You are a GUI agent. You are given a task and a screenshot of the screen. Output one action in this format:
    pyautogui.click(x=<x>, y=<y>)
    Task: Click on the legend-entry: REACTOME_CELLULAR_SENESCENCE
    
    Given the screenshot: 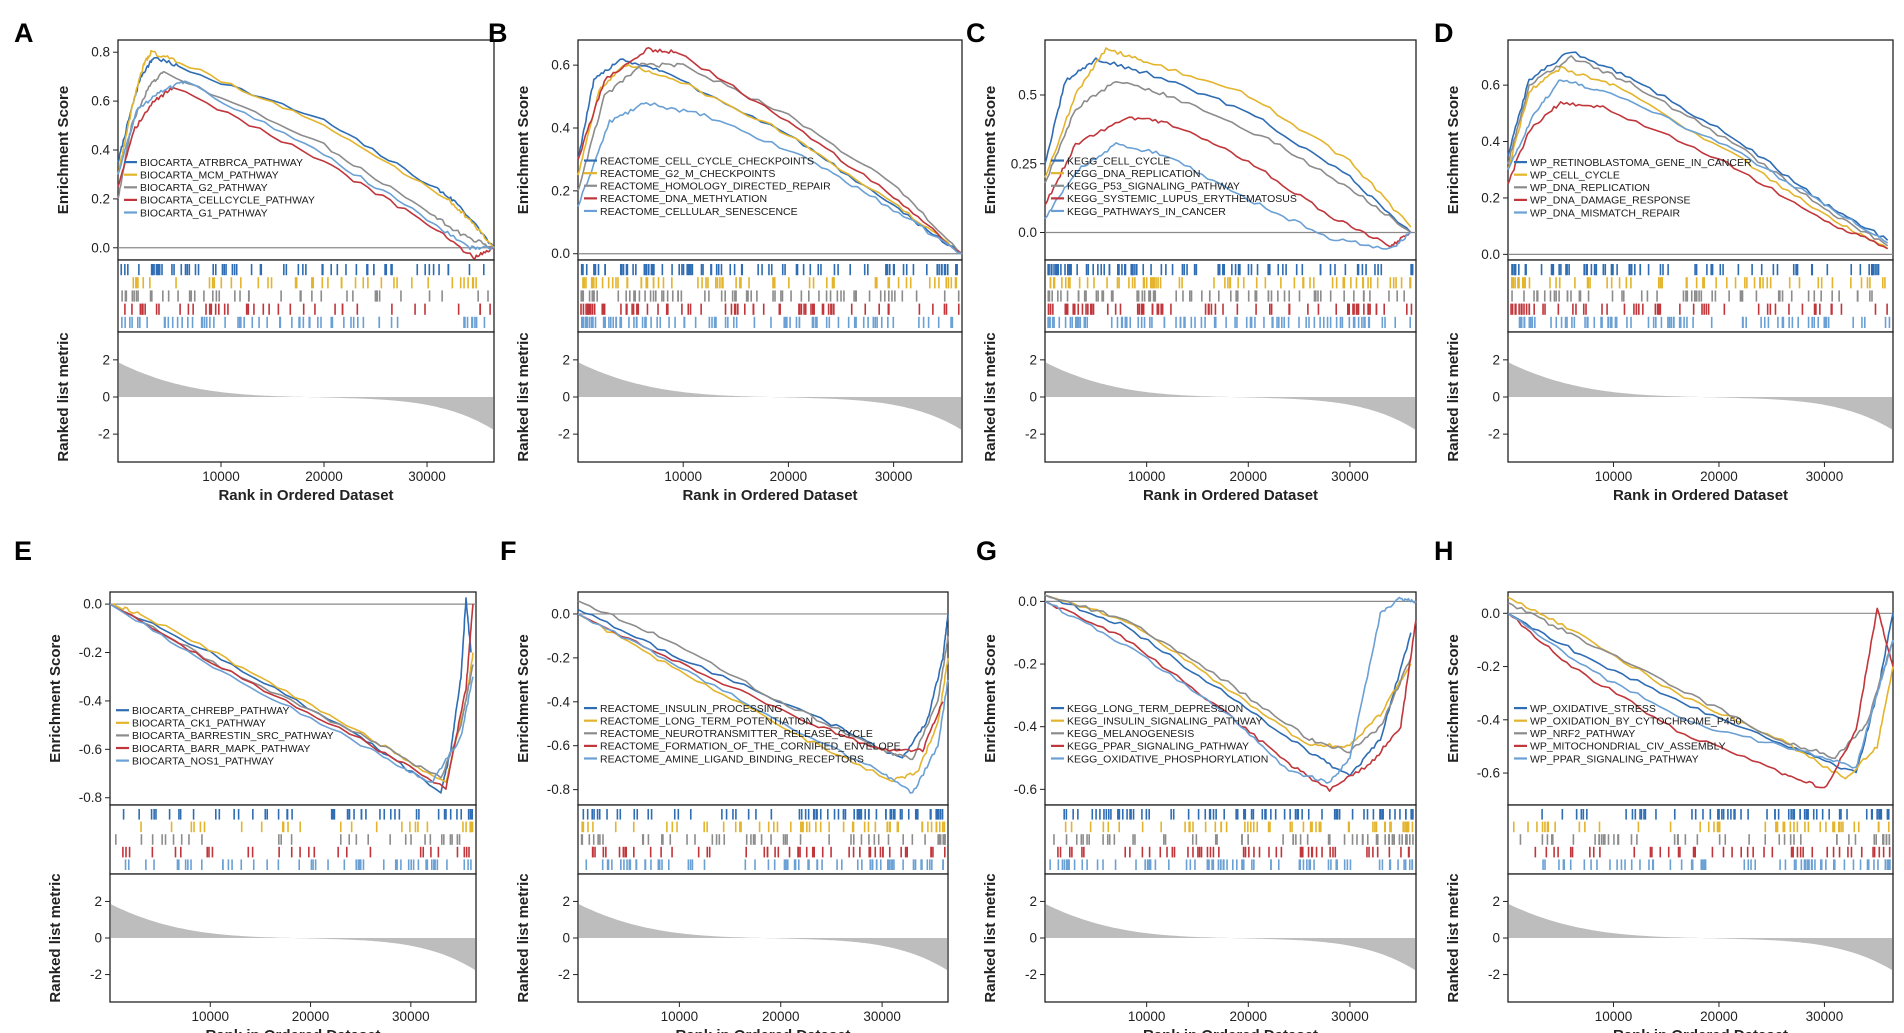 What is the action you would take?
    pyautogui.click(x=699, y=212)
    